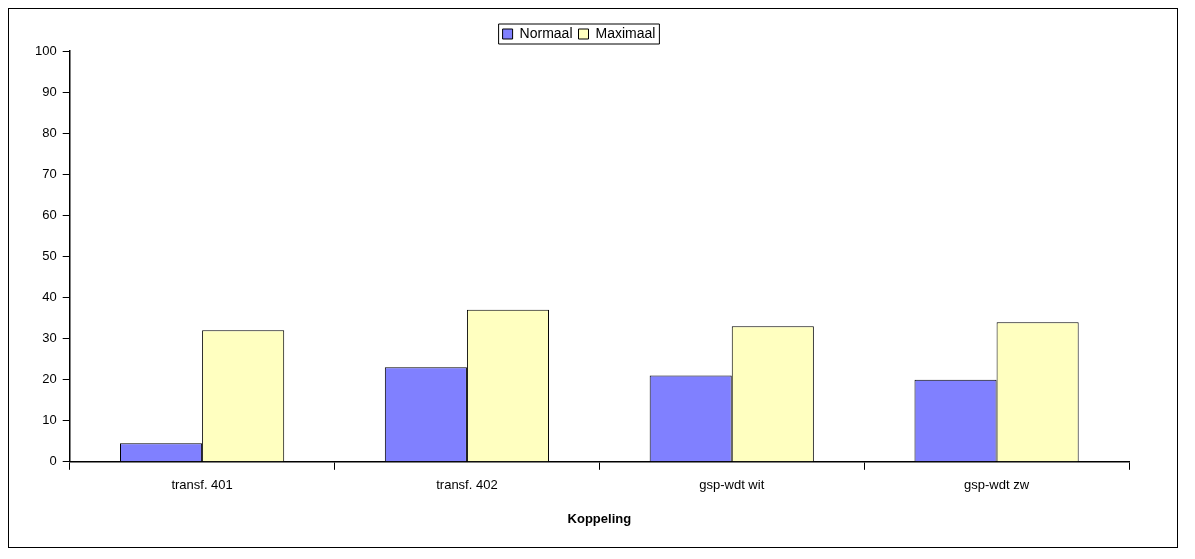 Image resolution: width=1195 pixels, height=559 pixels. I want to click on y-tick-label: 50, so click(49, 255).